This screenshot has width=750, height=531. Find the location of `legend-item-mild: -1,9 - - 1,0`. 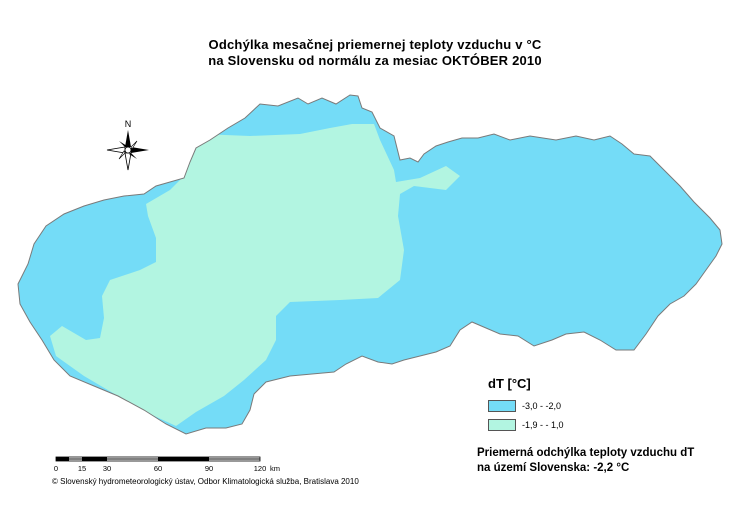

legend-item-mild: -1,9 - - 1,0 is located at coordinates (526, 425).